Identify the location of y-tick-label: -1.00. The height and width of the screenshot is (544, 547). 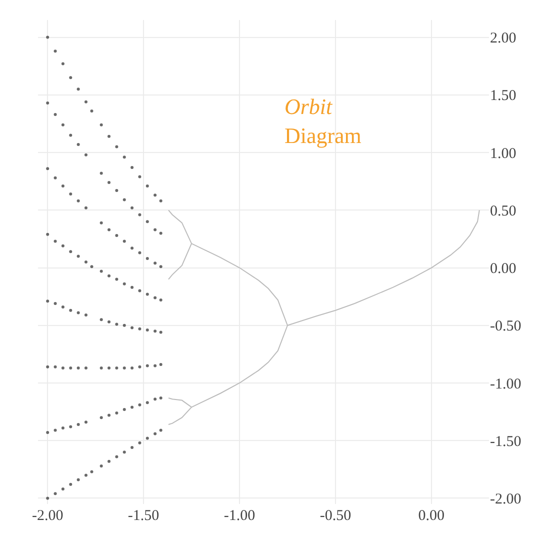
(506, 384).